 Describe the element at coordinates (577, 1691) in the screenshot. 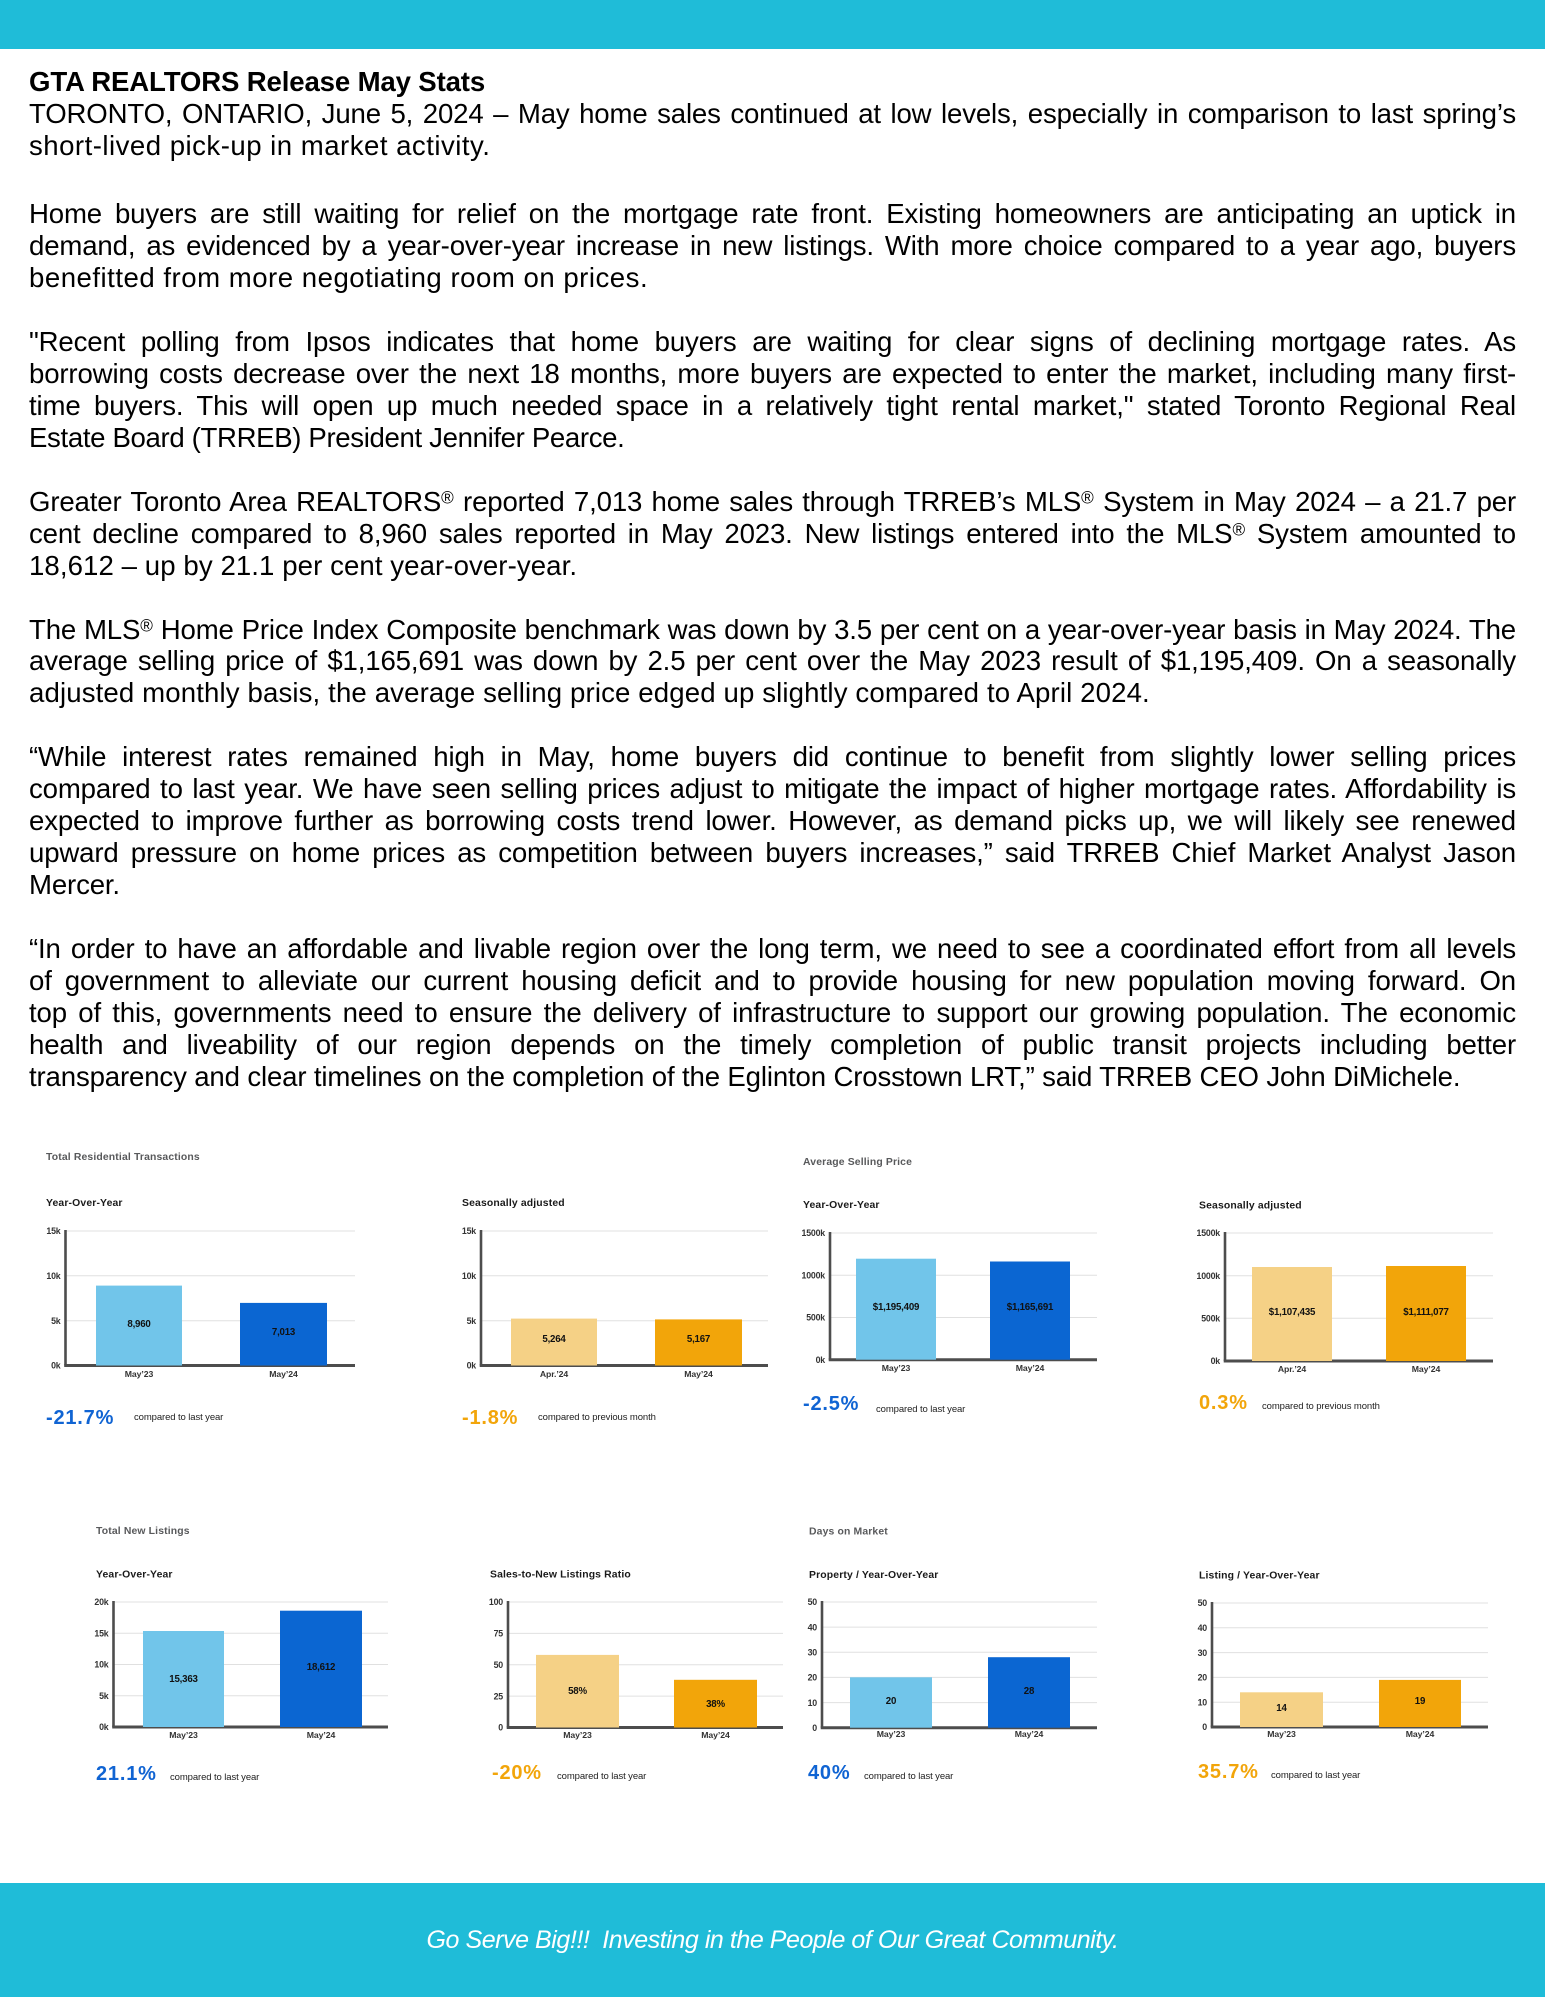

I see `svg-text: 58%` at that location.